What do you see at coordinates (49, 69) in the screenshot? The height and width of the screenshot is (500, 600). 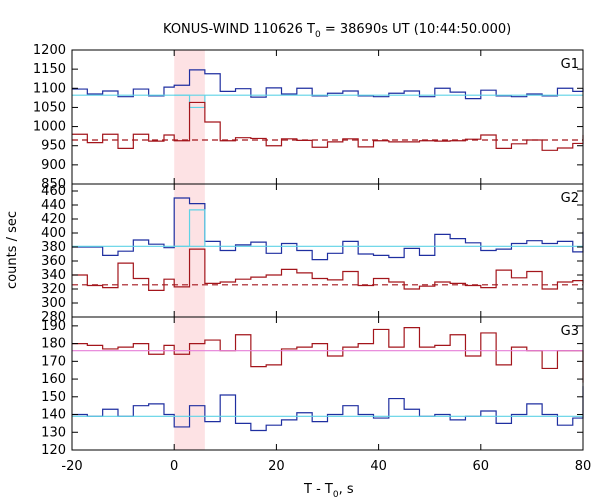 I see `g1-ytick-label: 1150` at bounding box center [49, 69].